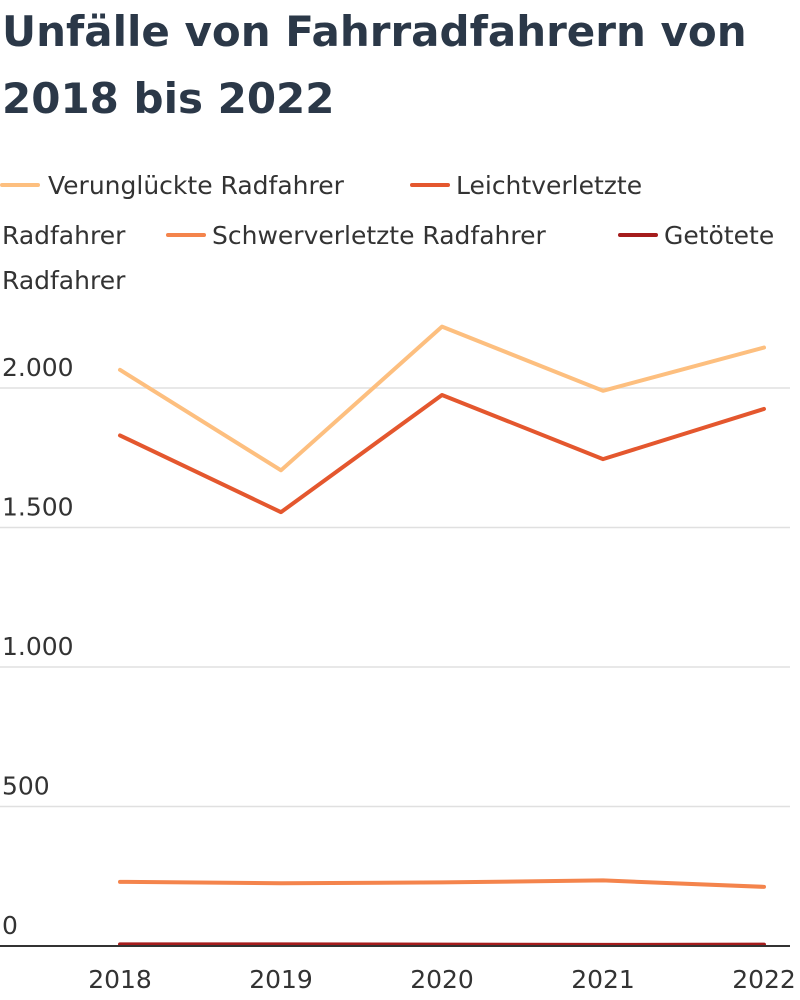 This screenshot has height=1000, width=800. Describe the element at coordinates (168, 98) in the screenshot. I see `chart-title-line-2: 2018 bis 2022` at that location.